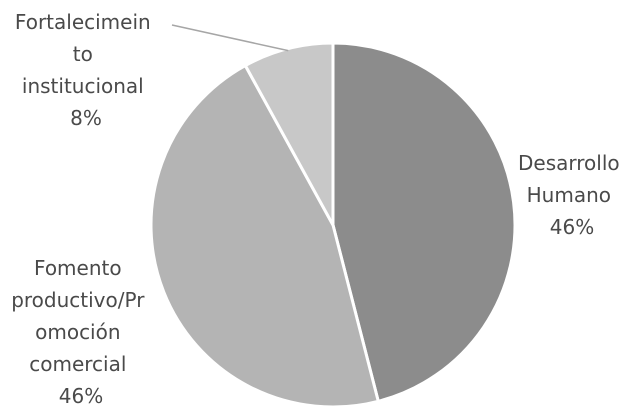 This screenshot has height=411, width=633. I want to click on leader-line, so click(230, 38).